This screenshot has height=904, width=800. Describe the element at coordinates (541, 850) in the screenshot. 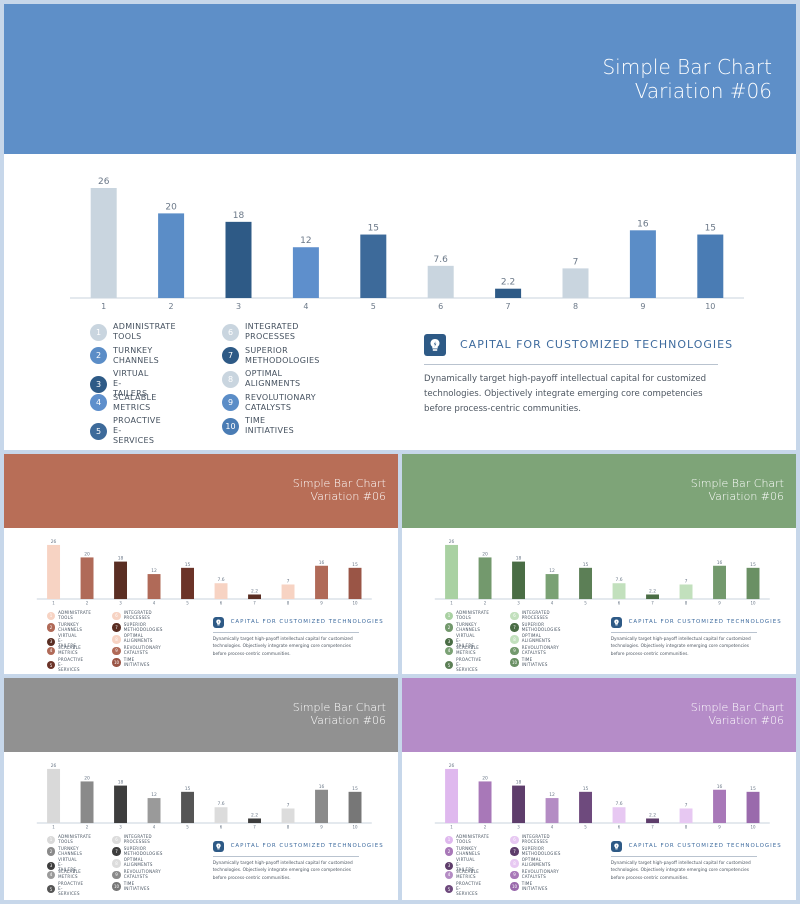

I see `legend-label-7: SUPERIOR METHODOLOGIES` at that location.